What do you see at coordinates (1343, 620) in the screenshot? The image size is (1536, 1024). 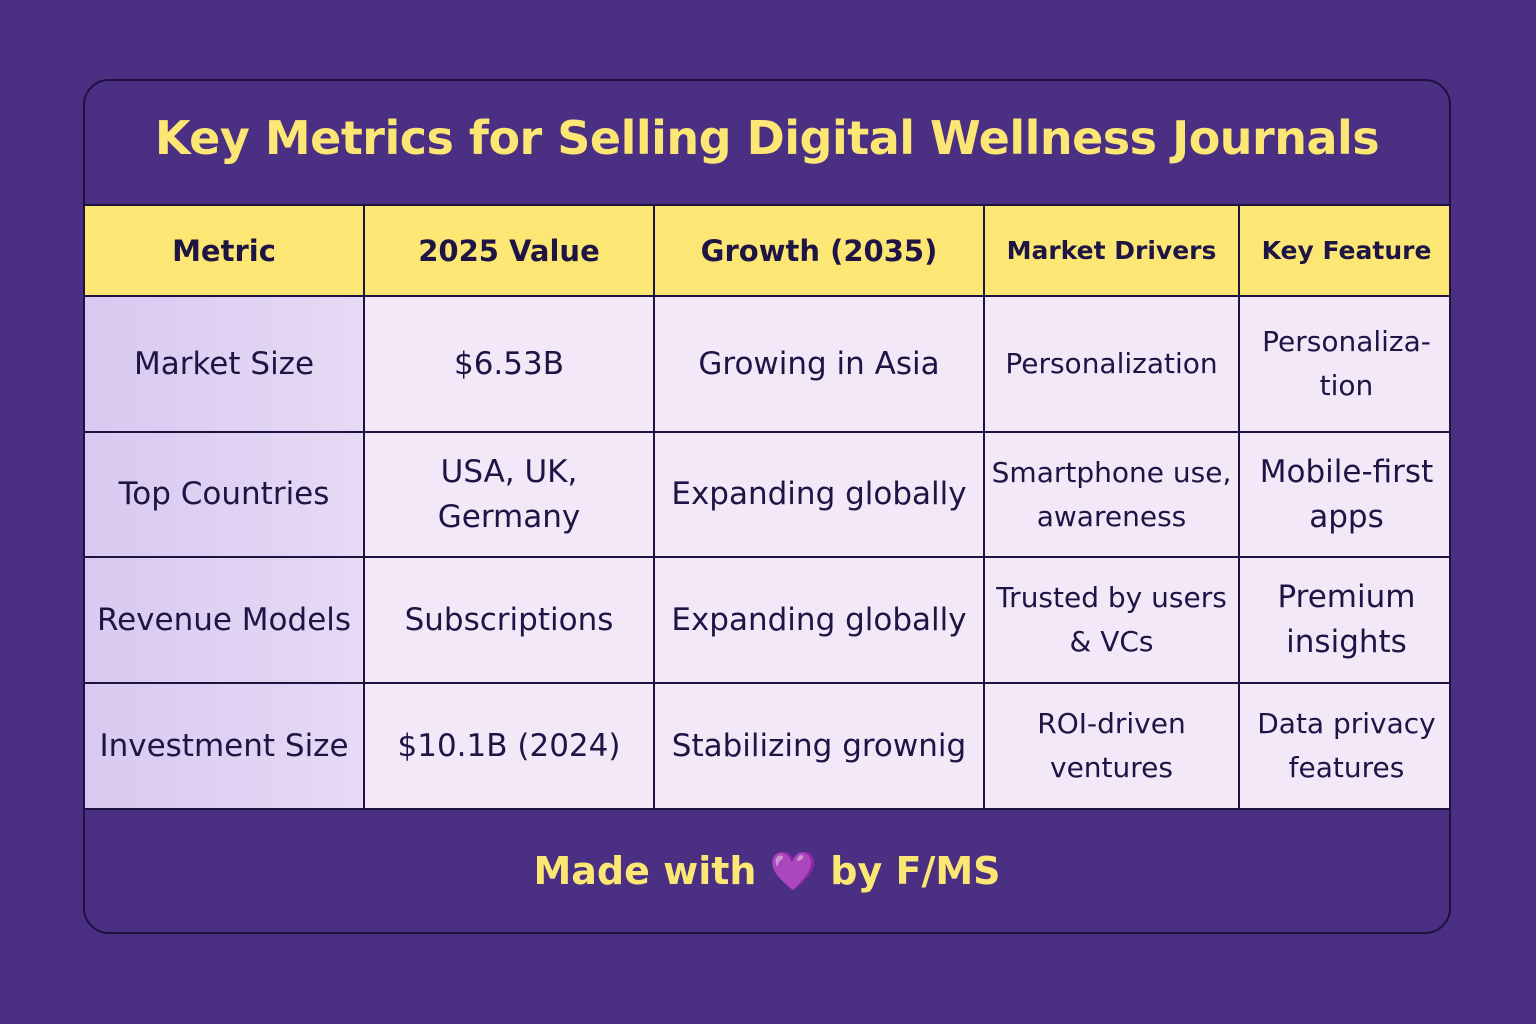 I see `feature-cell: Premium insights` at bounding box center [1343, 620].